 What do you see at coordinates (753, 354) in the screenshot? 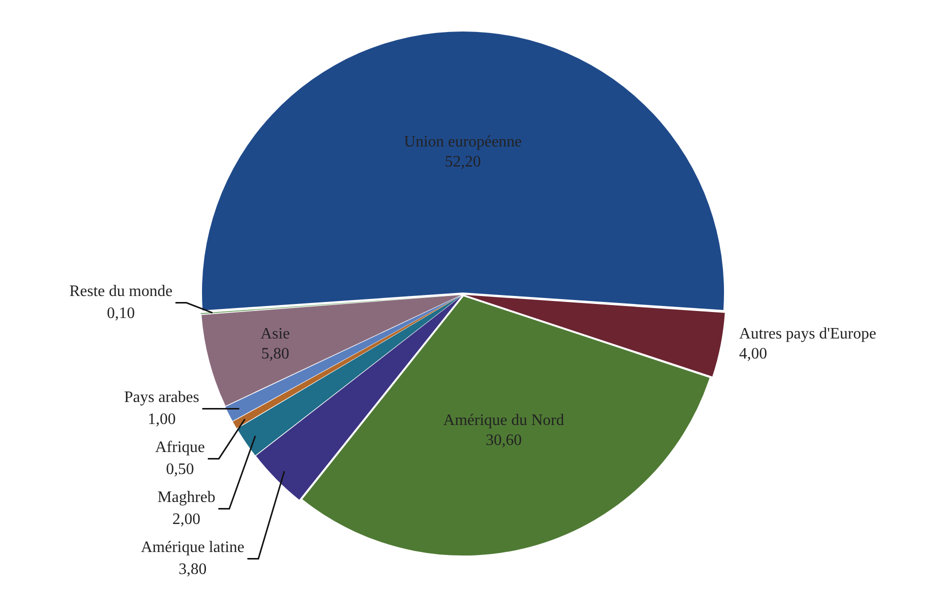
I see `data-label: 4,00` at bounding box center [753, 354].